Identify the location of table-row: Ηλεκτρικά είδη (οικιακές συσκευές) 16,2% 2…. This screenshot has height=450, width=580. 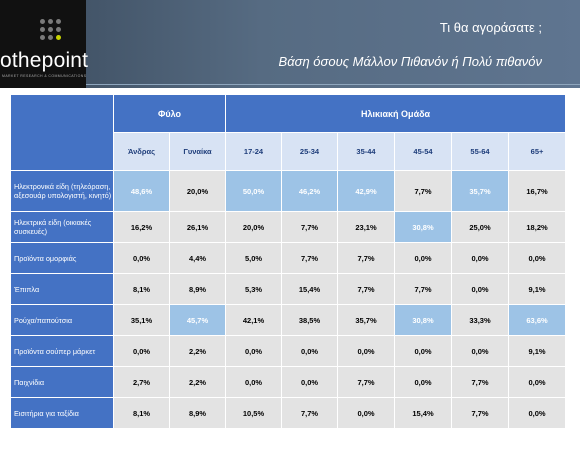
(288, 227).